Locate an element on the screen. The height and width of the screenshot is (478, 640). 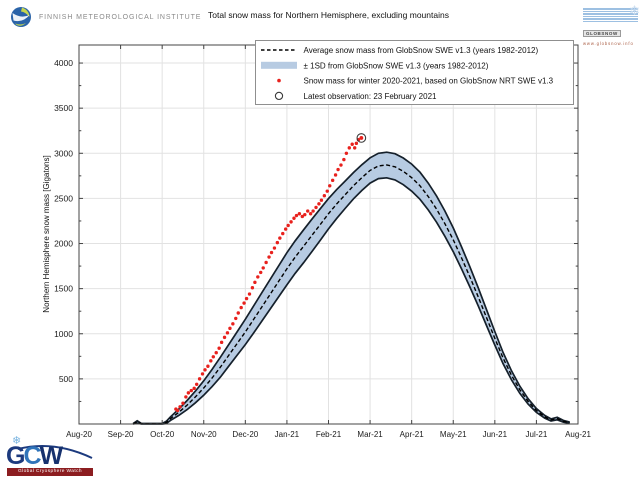
legend-red-dot-sample is located at coordinates (279, 80).